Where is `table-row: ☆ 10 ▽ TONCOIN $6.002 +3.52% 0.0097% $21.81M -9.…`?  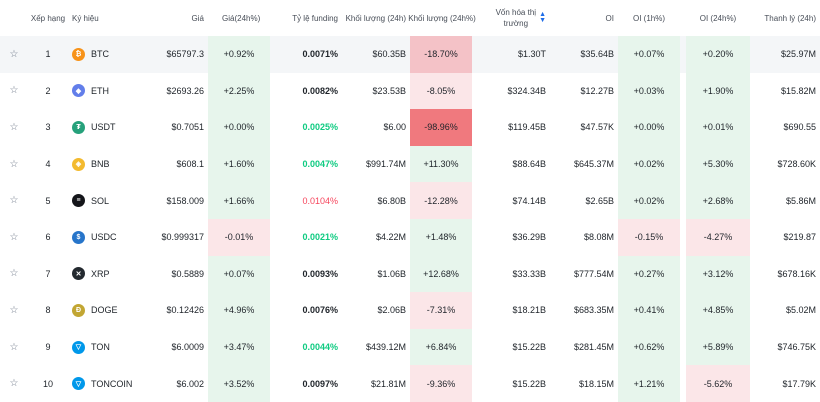 table-row: ☆ 10 ▽ TONCOIN $6.002 +3.52% 0.0097% $21.81M -9.… is located at coordinates (410, 383).